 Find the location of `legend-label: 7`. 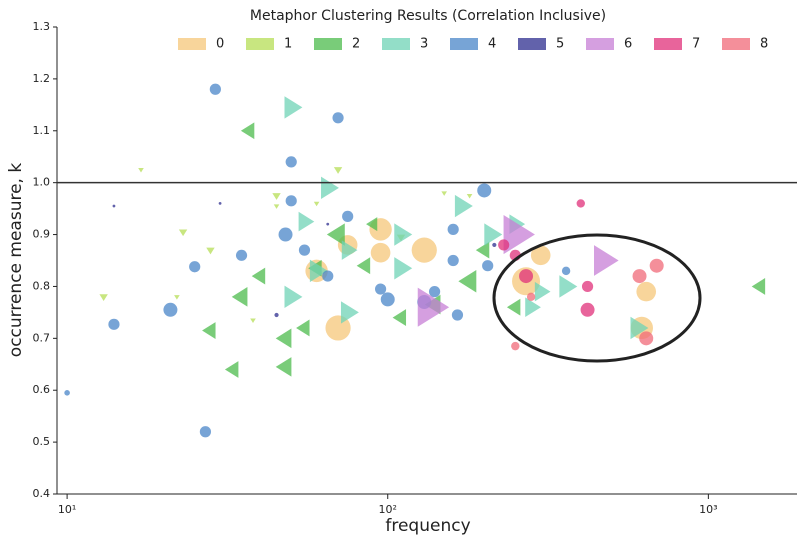

legend-label: 7 is located at coordinates (696, 44).